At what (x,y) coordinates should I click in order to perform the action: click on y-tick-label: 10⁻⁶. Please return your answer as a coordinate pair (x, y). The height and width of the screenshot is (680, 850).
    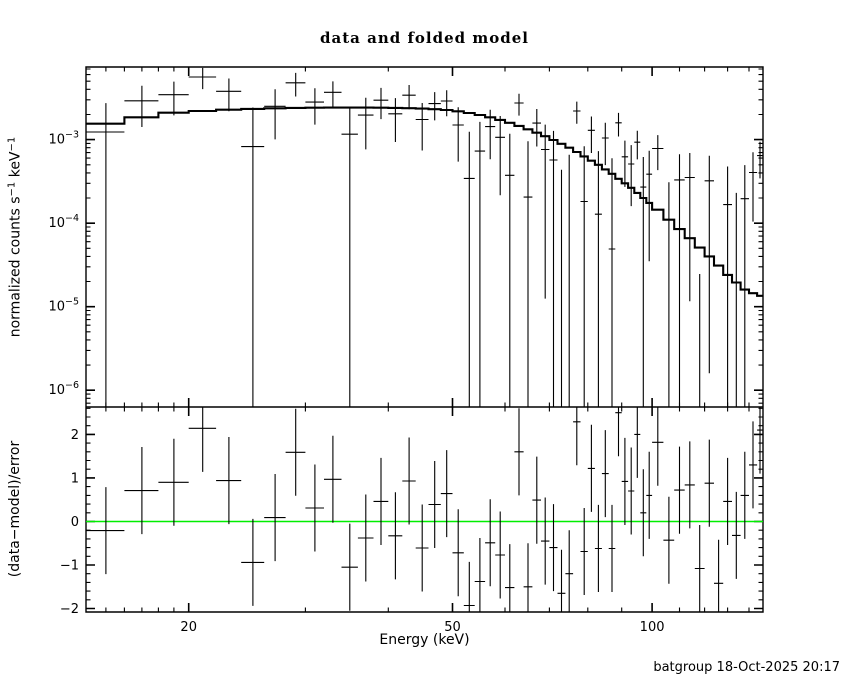
    Looking at the image, I should click on (63, 389).